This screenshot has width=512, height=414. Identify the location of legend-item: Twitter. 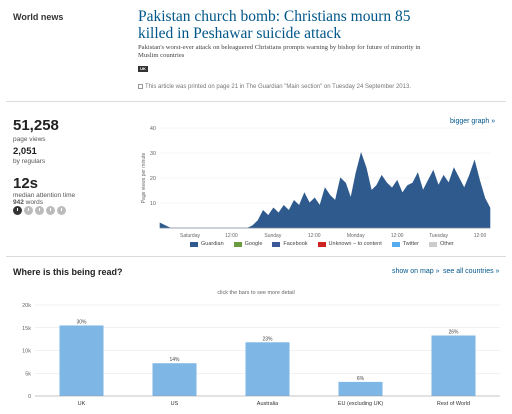
(405, 244).